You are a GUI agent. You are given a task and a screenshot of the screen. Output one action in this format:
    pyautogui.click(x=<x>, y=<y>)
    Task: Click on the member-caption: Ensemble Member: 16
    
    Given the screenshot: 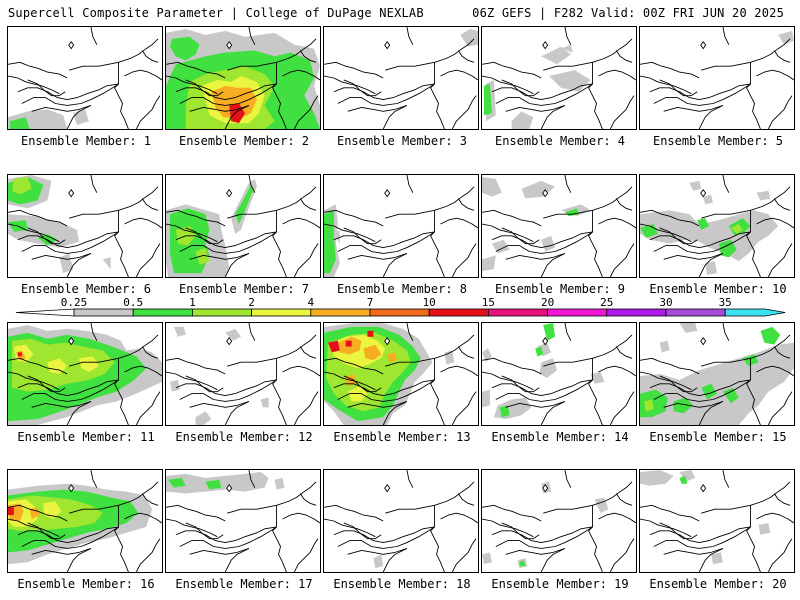 What is the action you would take?
    pyautogui.click(x=86, y=584)
    